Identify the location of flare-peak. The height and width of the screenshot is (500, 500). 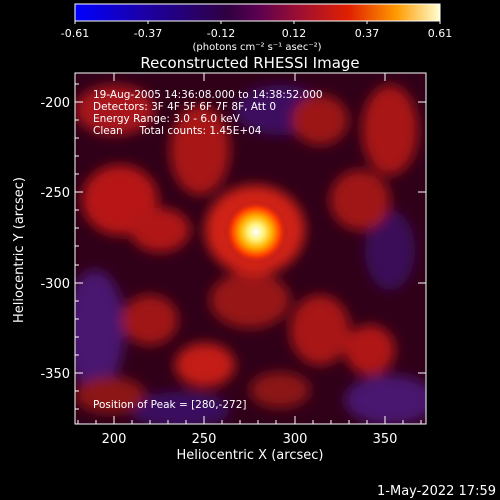
(256, 232).